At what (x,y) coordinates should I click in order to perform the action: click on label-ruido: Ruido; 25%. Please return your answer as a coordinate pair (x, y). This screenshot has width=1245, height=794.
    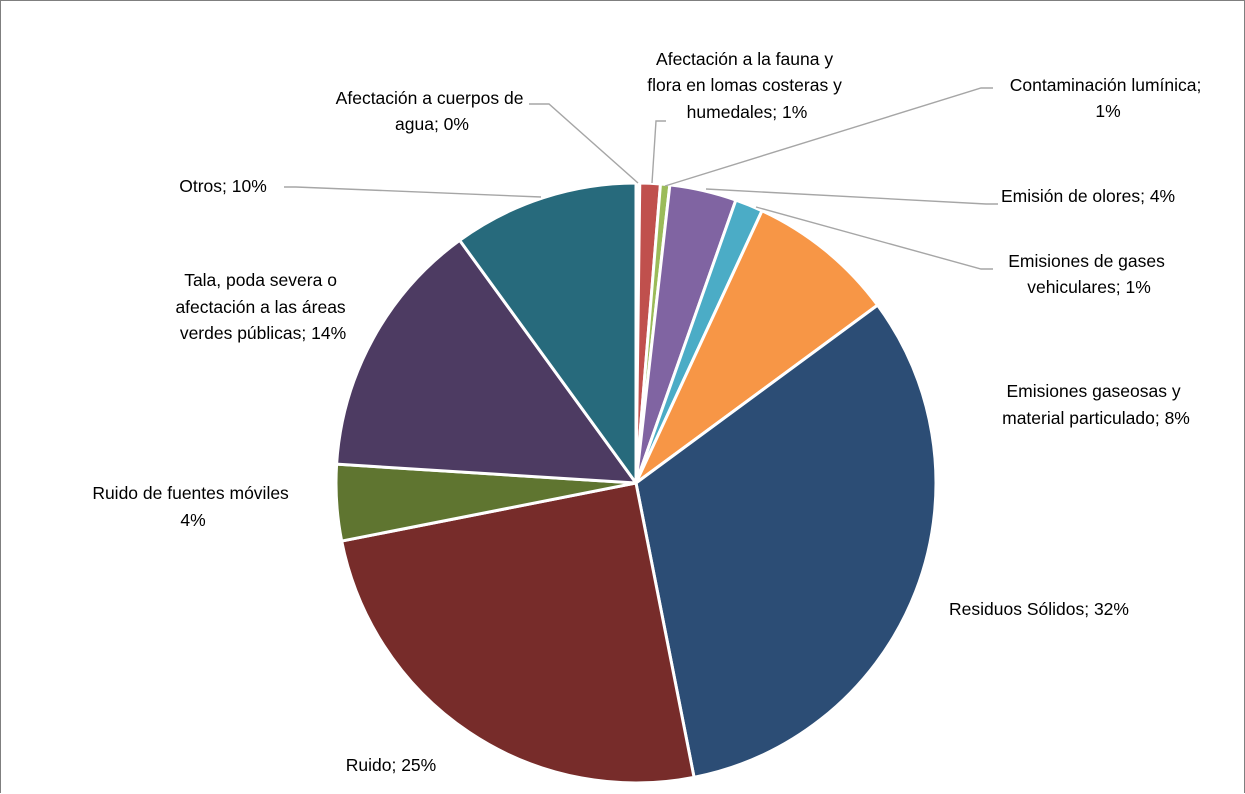
    Looking at the image, I should click on (391, 765).